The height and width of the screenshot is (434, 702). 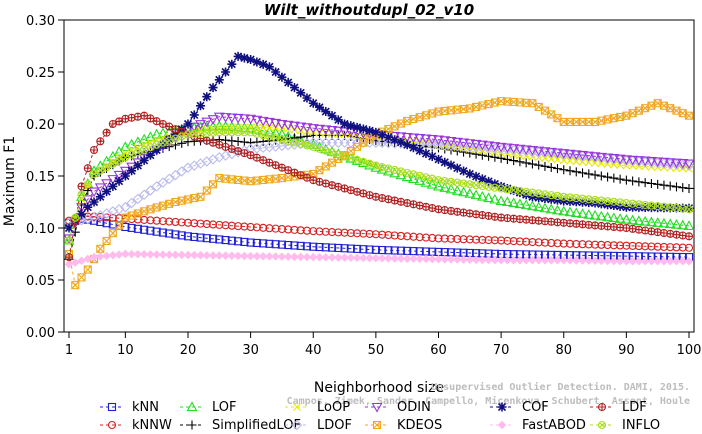 What do you see at coordinates (297, 407) in the screenshot?
I see `legend-marker-loop` at bounding box center [297, 407].